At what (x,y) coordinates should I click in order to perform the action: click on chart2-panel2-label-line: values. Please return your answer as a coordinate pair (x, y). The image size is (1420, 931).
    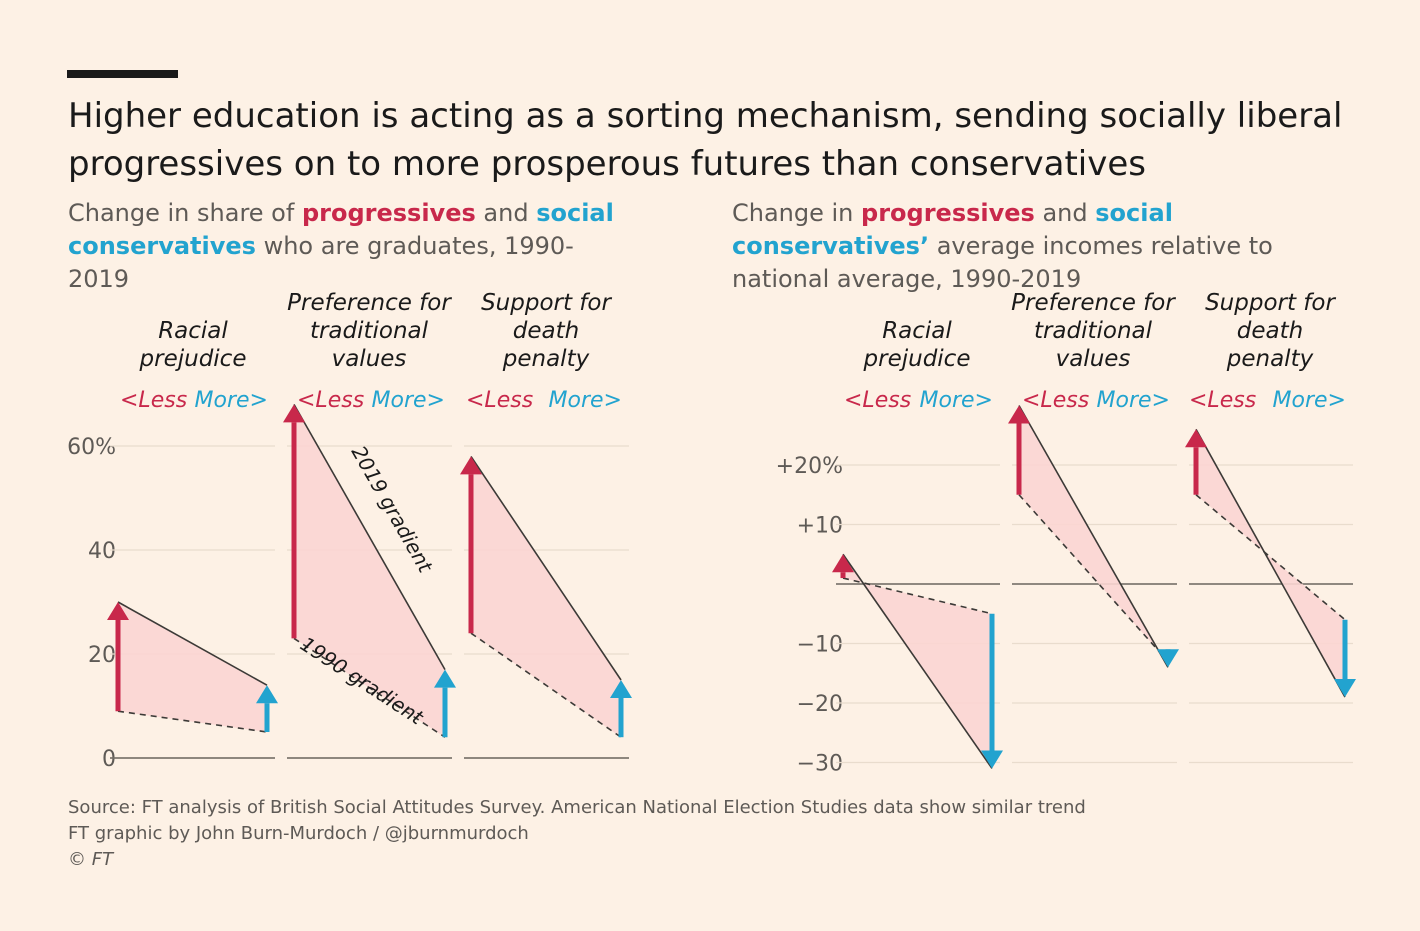
    Looking at the image, I should click on (1093, 359).